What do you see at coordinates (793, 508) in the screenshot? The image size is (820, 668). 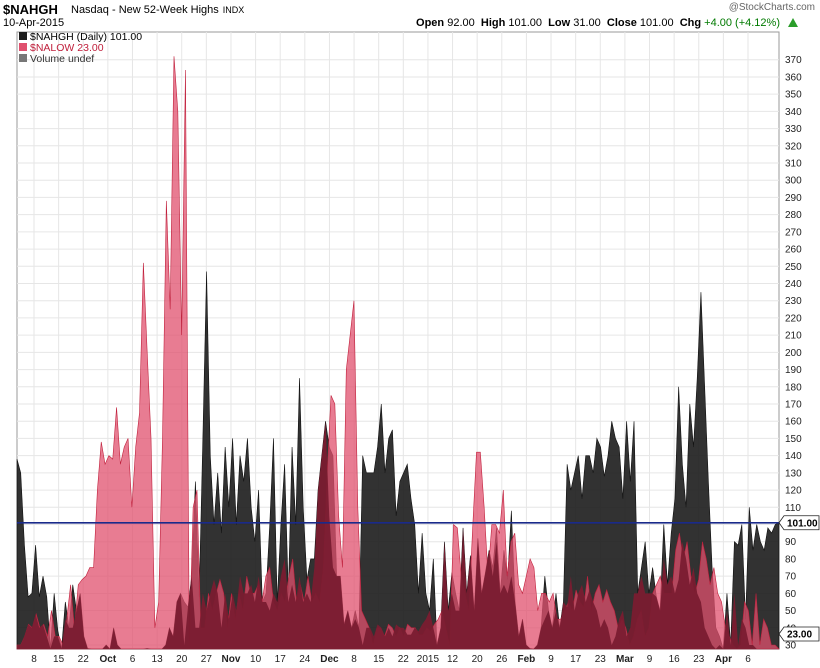 I see `y-tick-label: 110` at bounding box center [793, 508].